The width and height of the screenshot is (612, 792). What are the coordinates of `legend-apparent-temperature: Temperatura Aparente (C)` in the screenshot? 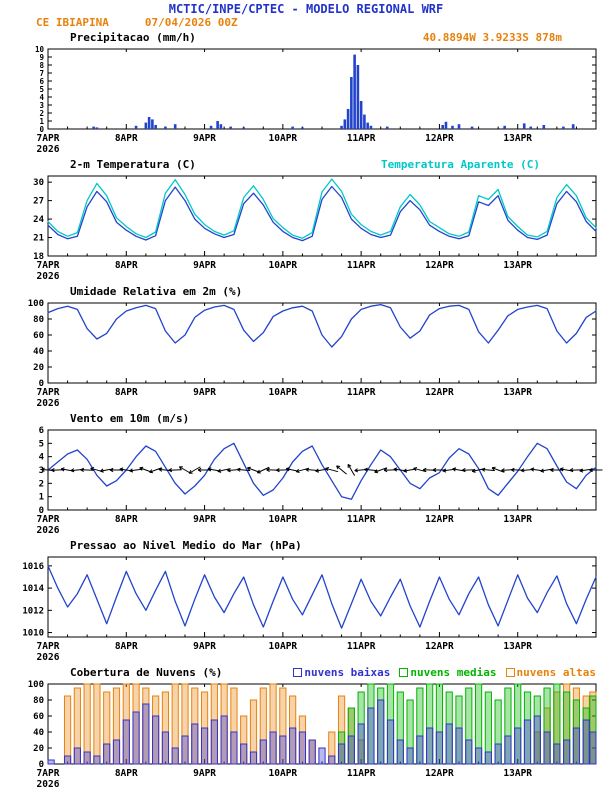 It's located at (460, 164).